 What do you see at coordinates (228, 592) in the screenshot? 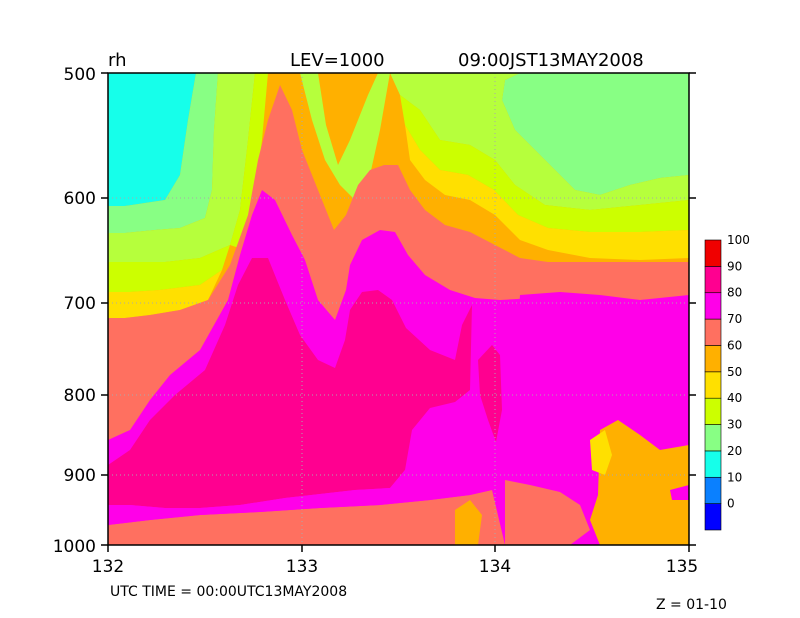
I see `footer-utc-time: UTC TIME = 00:00UTC13MAY2008` at bounding box center [228, 592].